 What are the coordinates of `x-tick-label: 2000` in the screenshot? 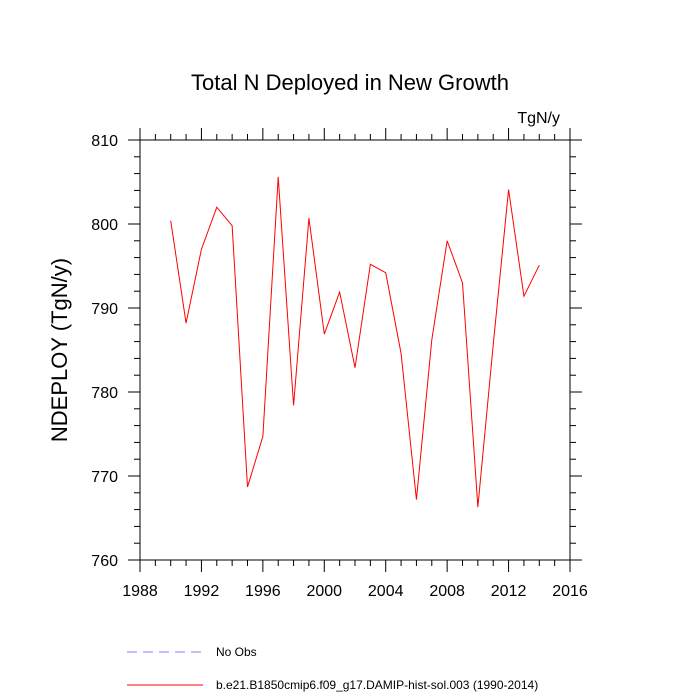 It's located at (324, 591).